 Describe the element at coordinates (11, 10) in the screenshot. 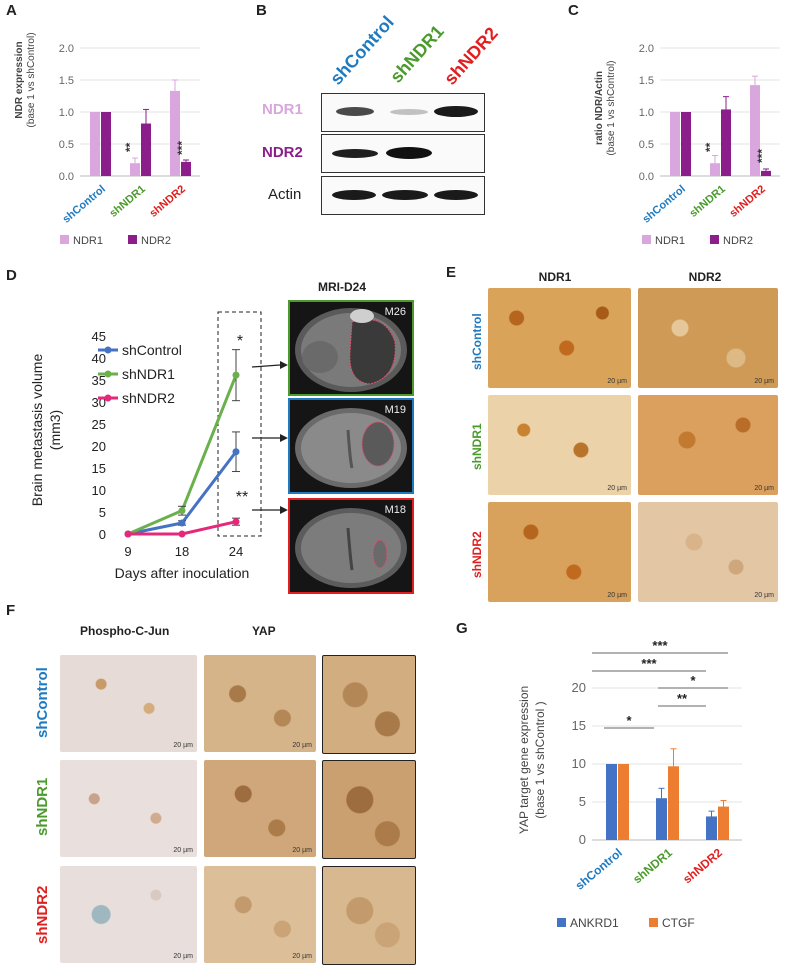

I see `panel-letter-a: A` at that location.